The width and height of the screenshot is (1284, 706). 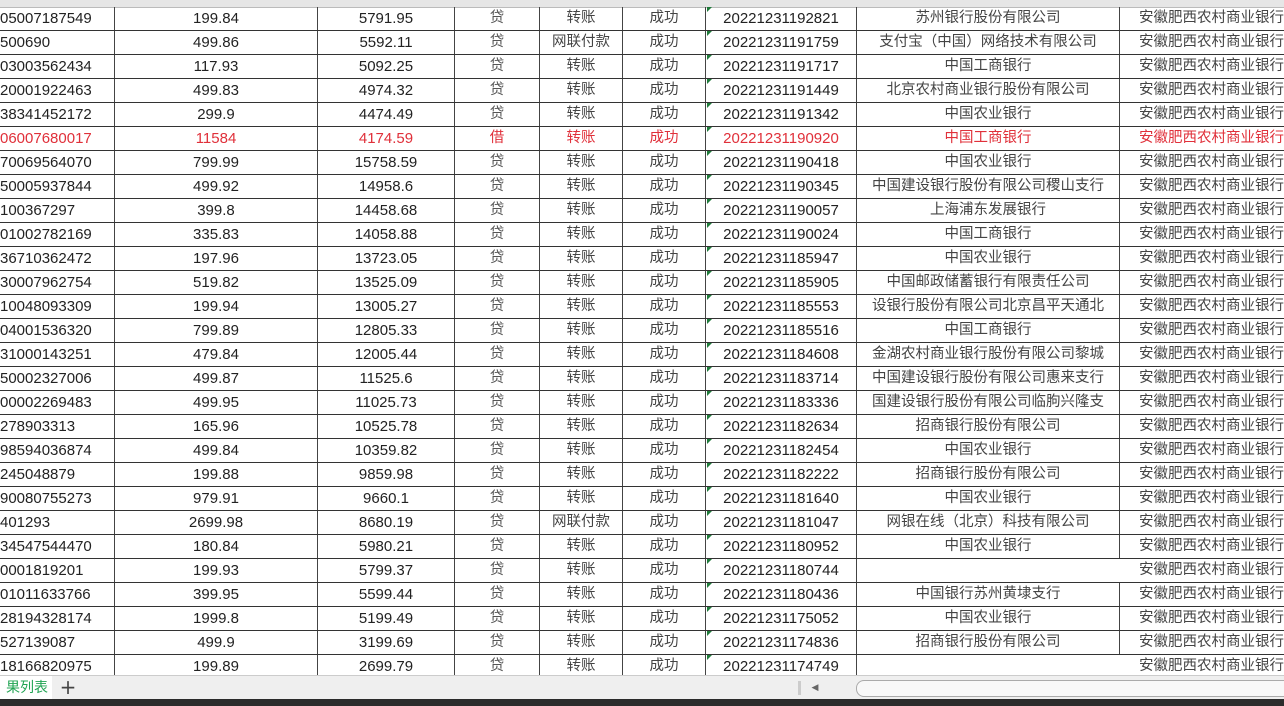 What do you see at coordinates (216, 426) in the screenshot?
I see `amount-cell: 165.96` at bounding box center [216, 426].